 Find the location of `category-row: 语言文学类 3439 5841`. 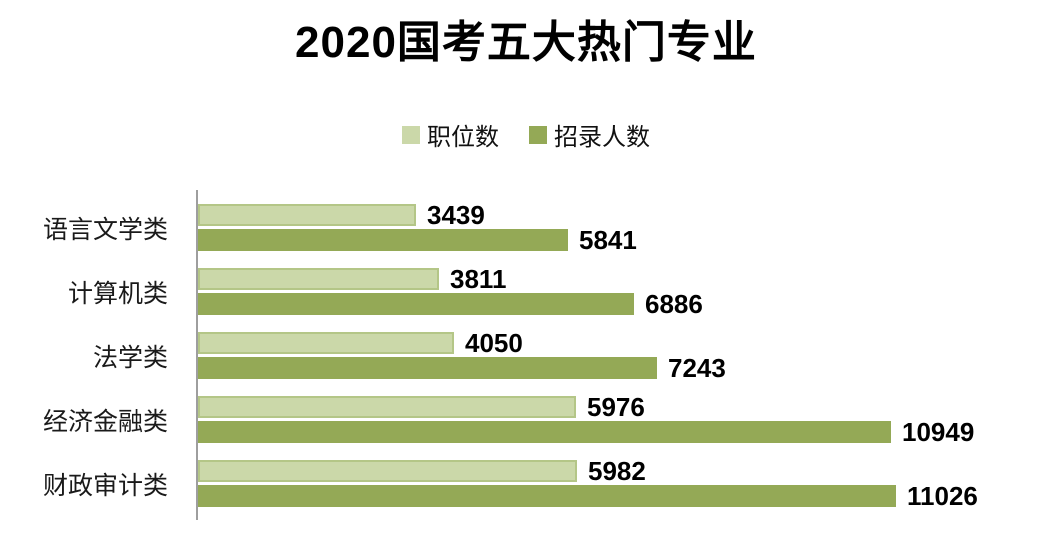

category-row: 语言文学类 3439 5841 is located at coordinates (547, 228).